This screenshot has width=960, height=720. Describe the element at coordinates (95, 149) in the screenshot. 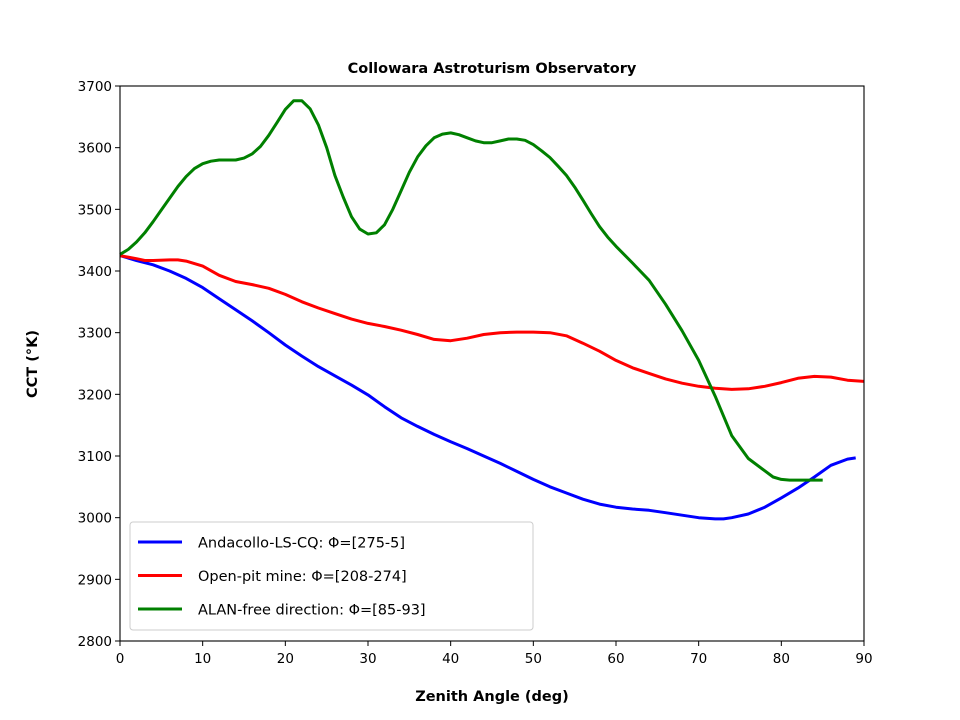

I see `y-tick-label: 3600` at that location.